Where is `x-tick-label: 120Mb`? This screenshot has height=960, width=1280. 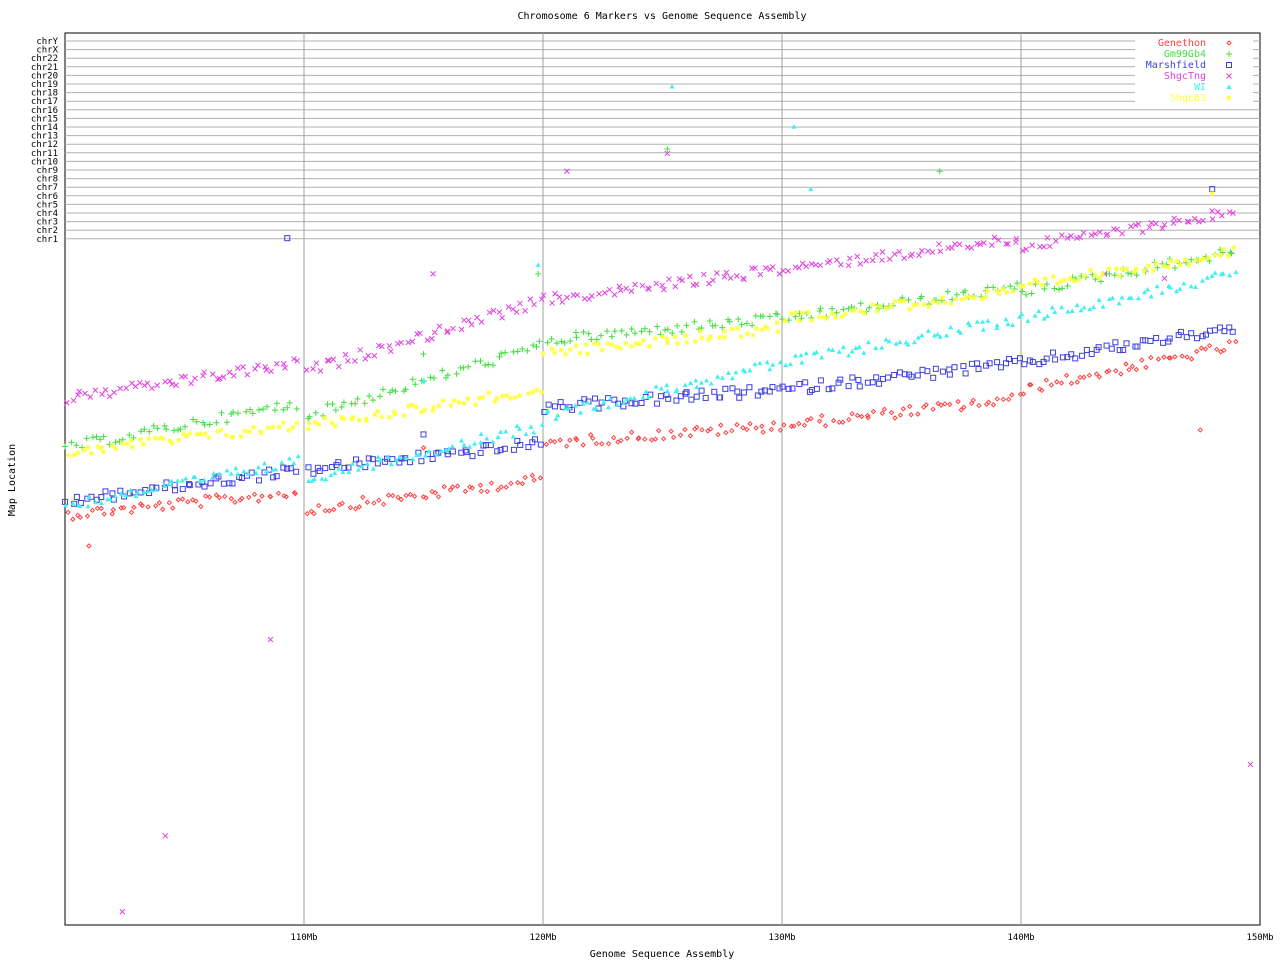 x-tick-label: 120Mb is located at coordinates (542, 938).